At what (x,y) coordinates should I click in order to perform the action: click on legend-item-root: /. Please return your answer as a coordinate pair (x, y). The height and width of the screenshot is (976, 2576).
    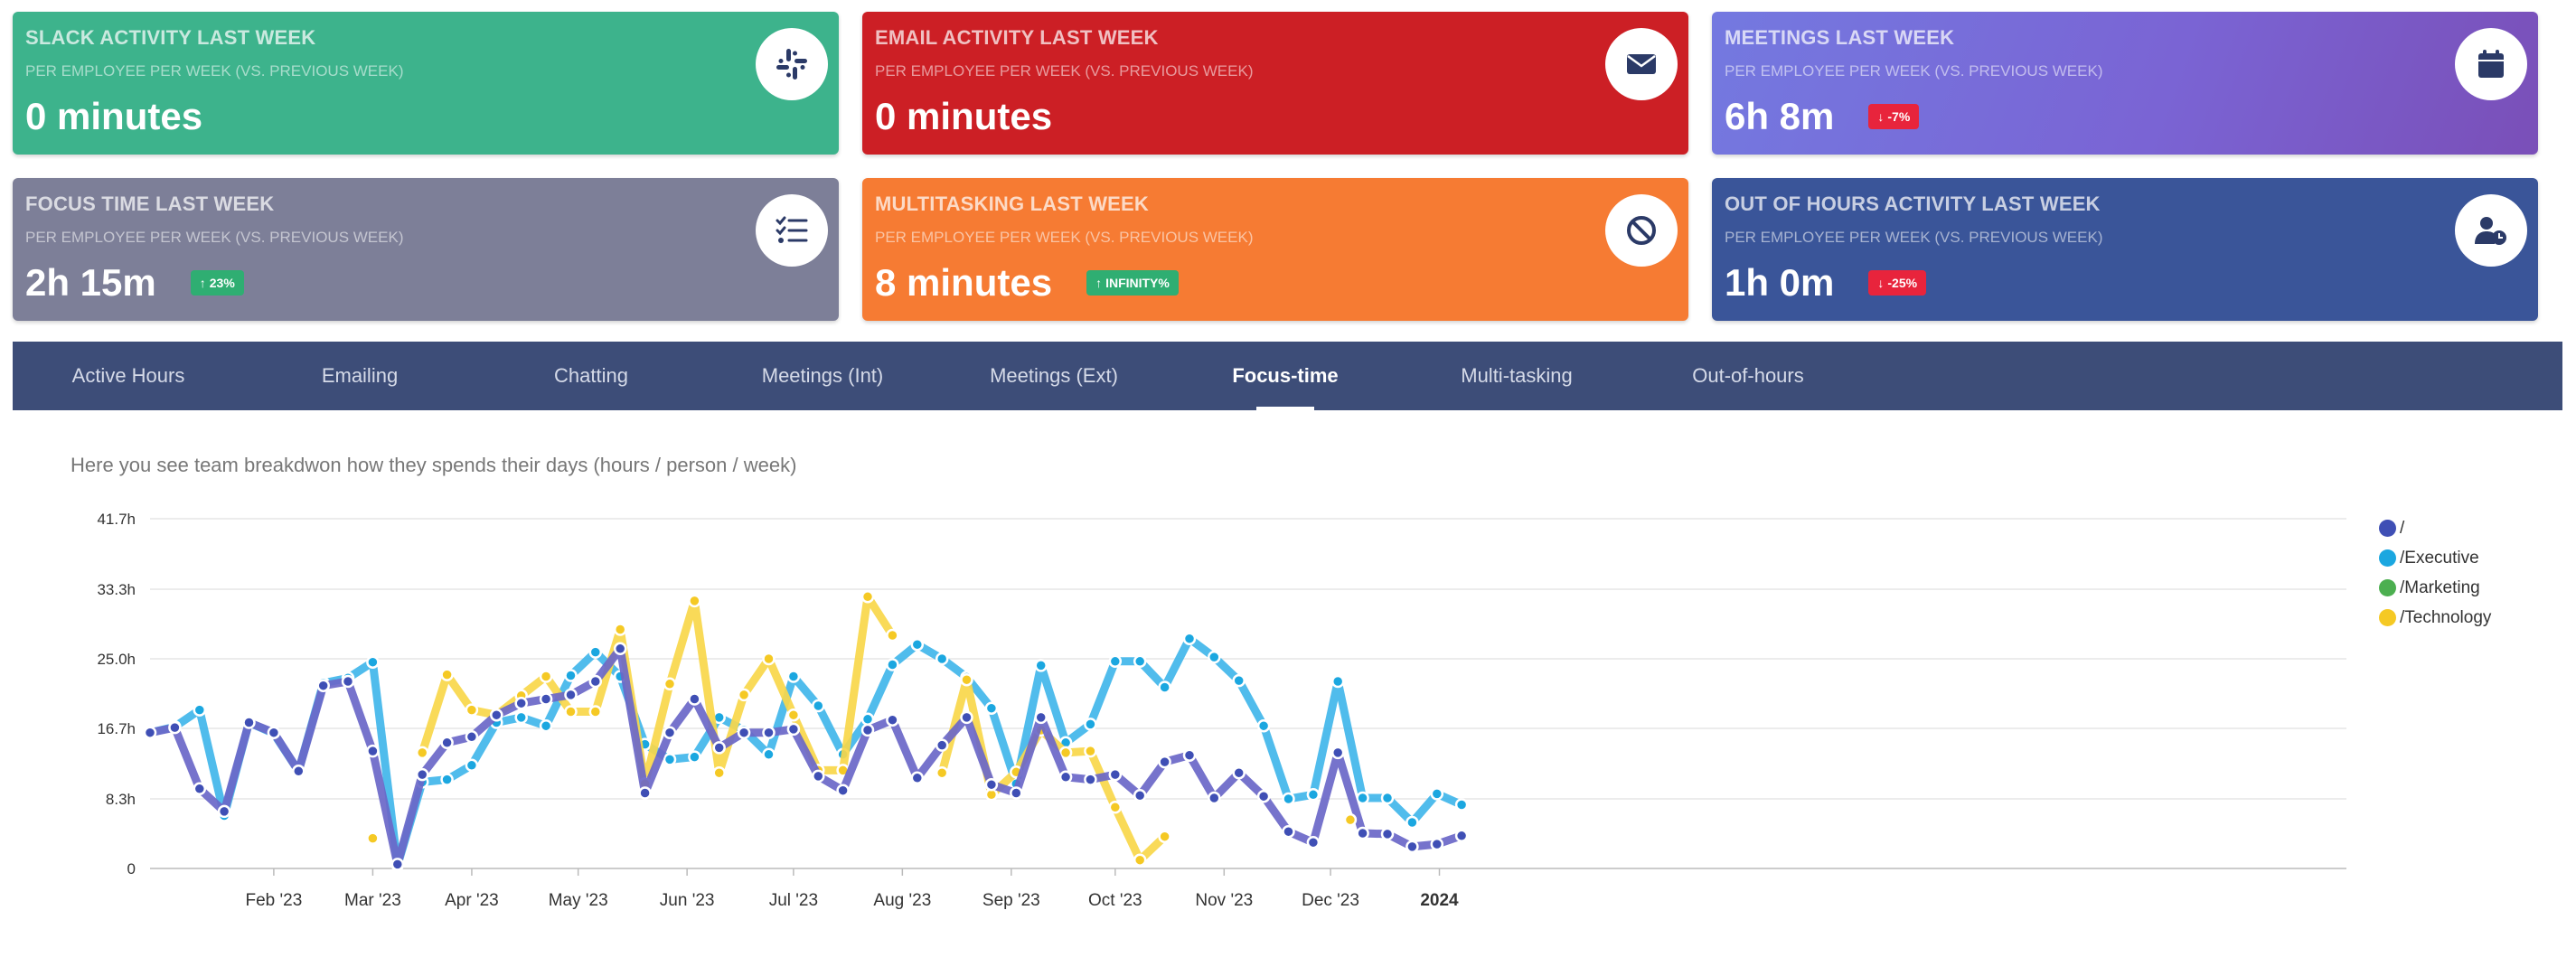
    Looking at the image, I should click on (2435, 528).